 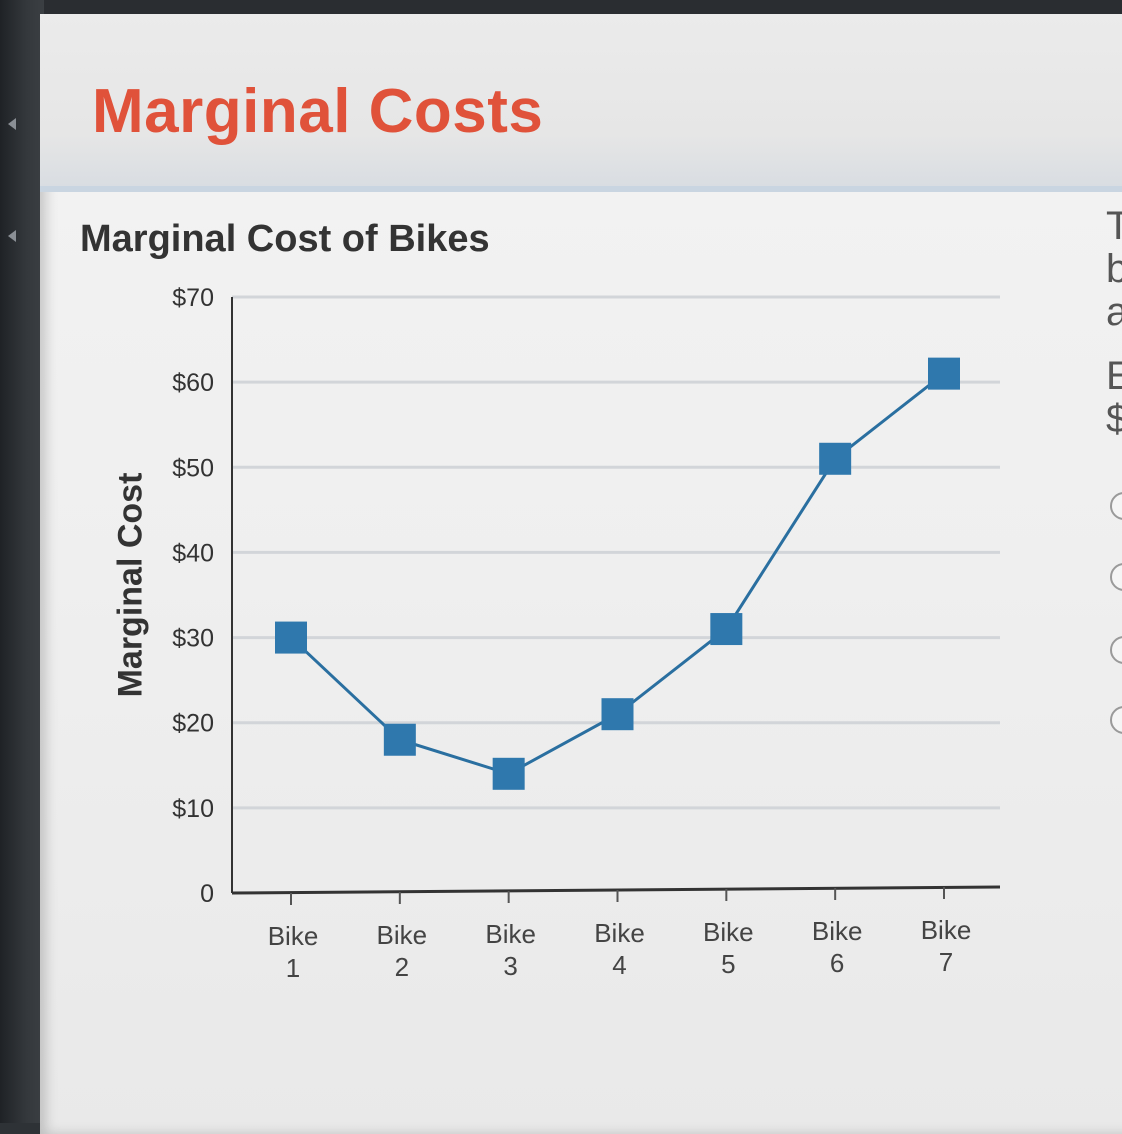 I want to click on x-axis-line, so click(x=616, y=890).